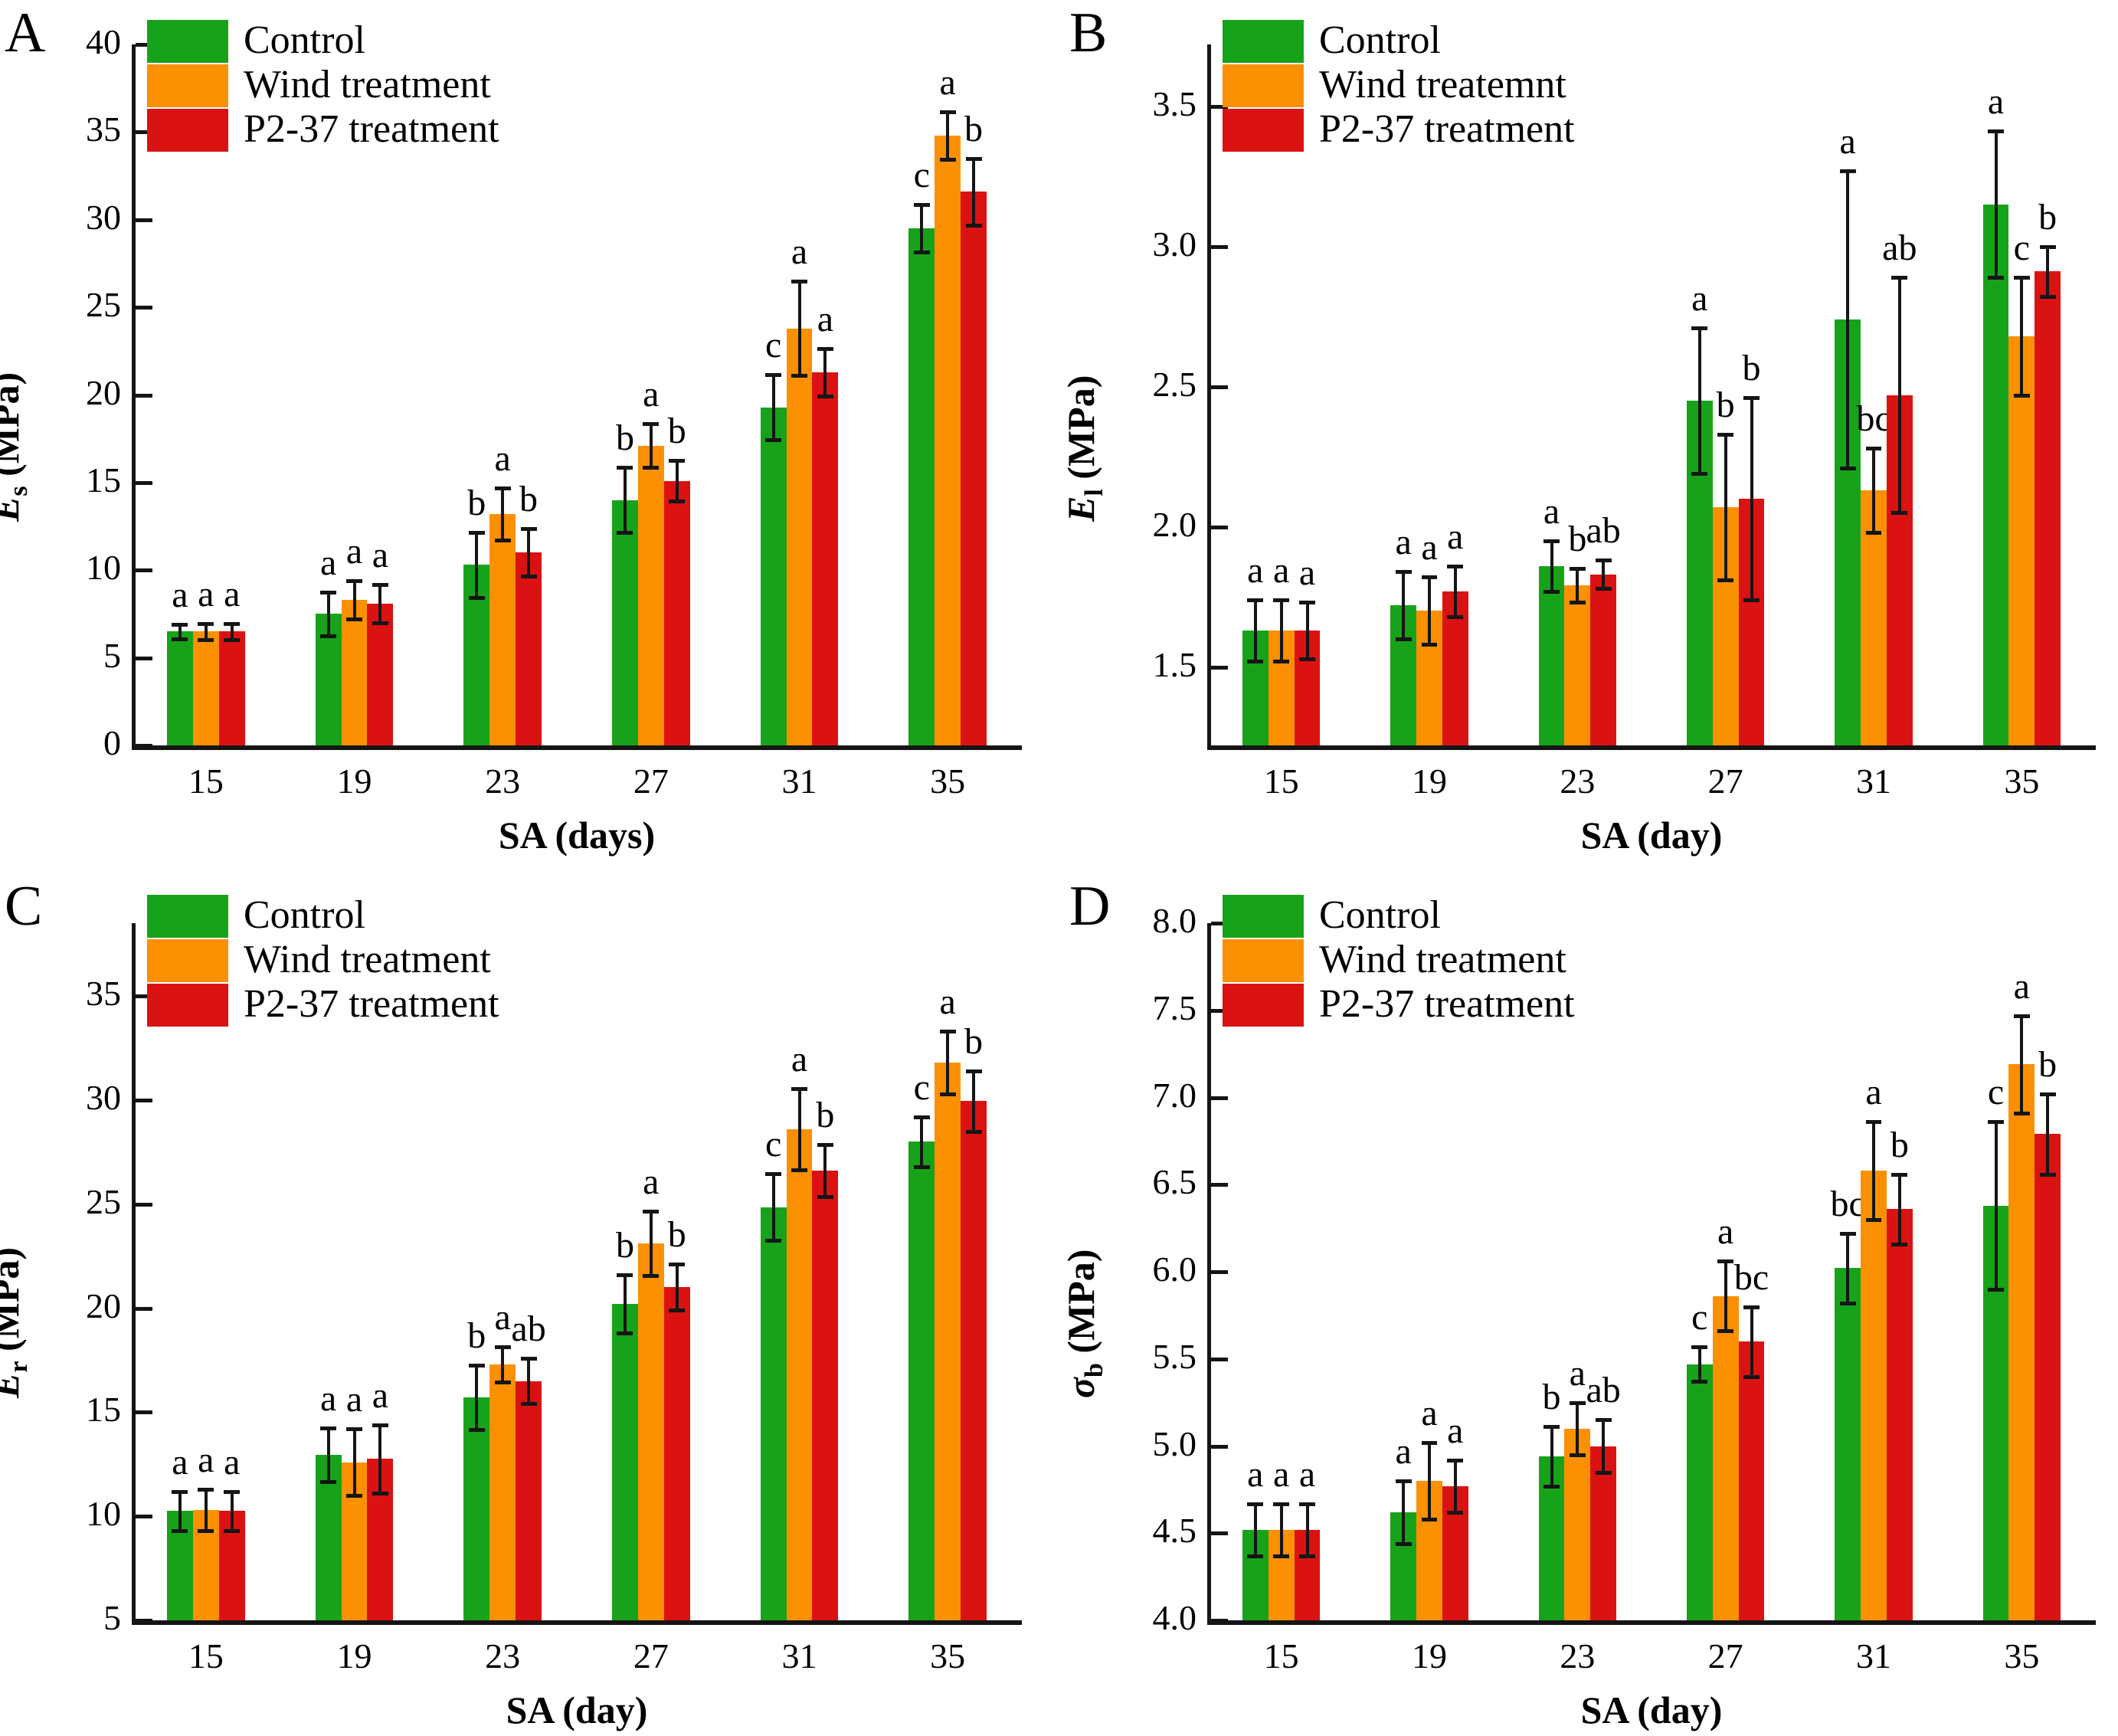 The height and width of the screenshot is (1736, 2118). What do you see at coordinates (1652, 1622) in the screenshot?
I see `x-axis-line` at bounding box center [1652, 1622].